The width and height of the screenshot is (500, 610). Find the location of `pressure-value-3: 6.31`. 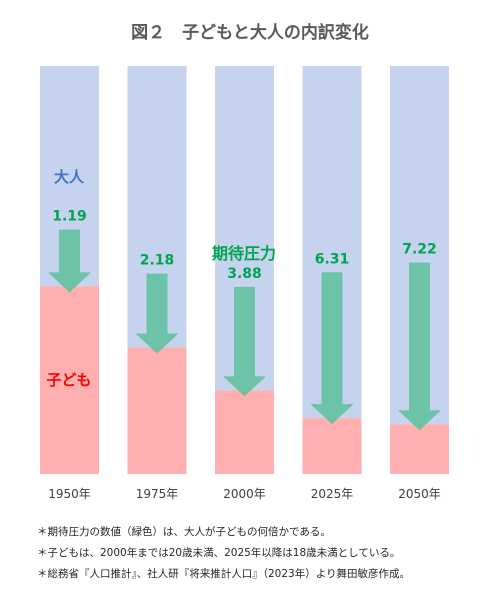

pressure-value-3: 6.31 is located at coordinates (332, 259).